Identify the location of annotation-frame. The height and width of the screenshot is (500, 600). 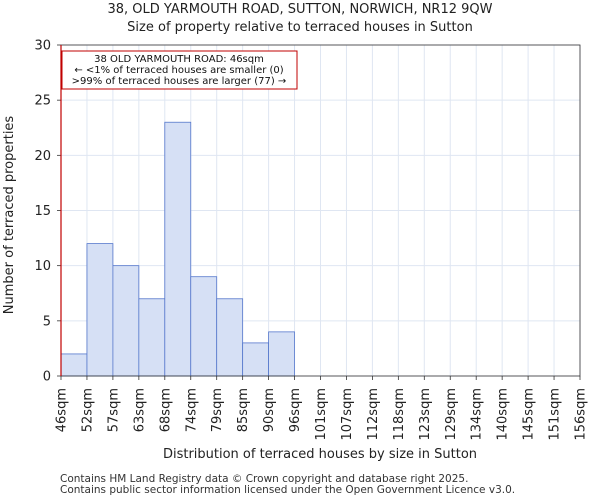
(179, 70).